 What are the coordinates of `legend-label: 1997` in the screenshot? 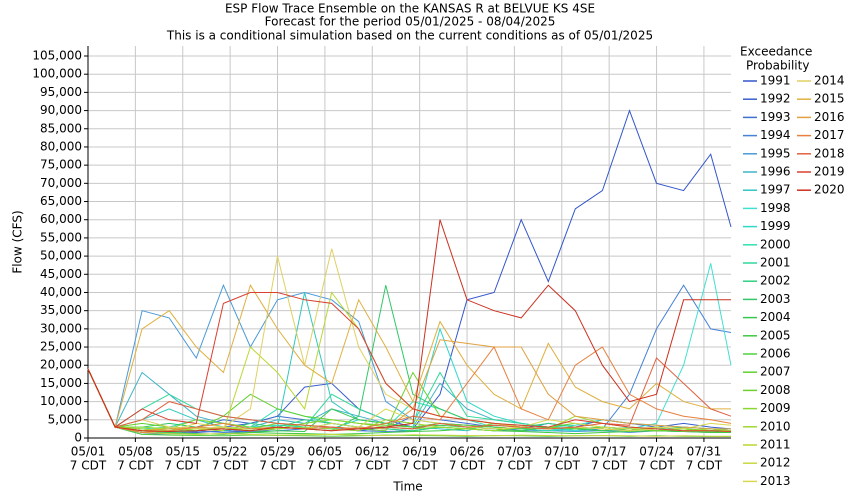 It's located at (775, 190).